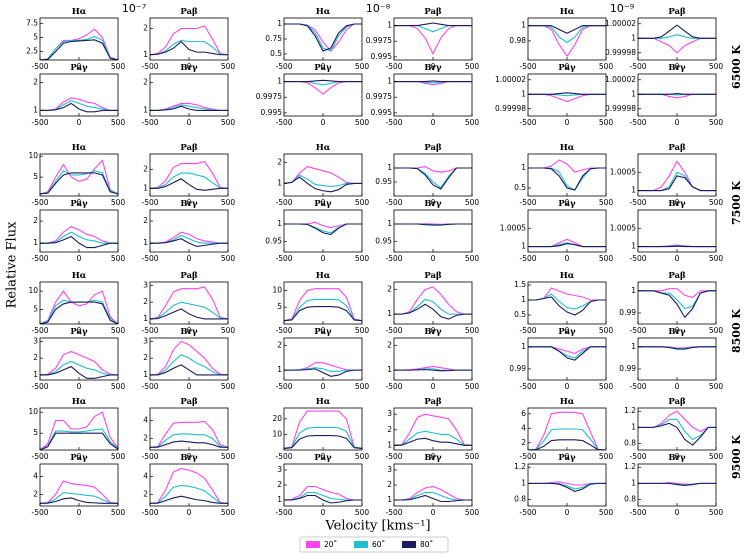 The height and width of the screenshot is (558, 747). What do you see at coordinates (12, 264) in the screenshot?
I see `y-axis-label: Relative Flux` at bounding box center [12, 264].